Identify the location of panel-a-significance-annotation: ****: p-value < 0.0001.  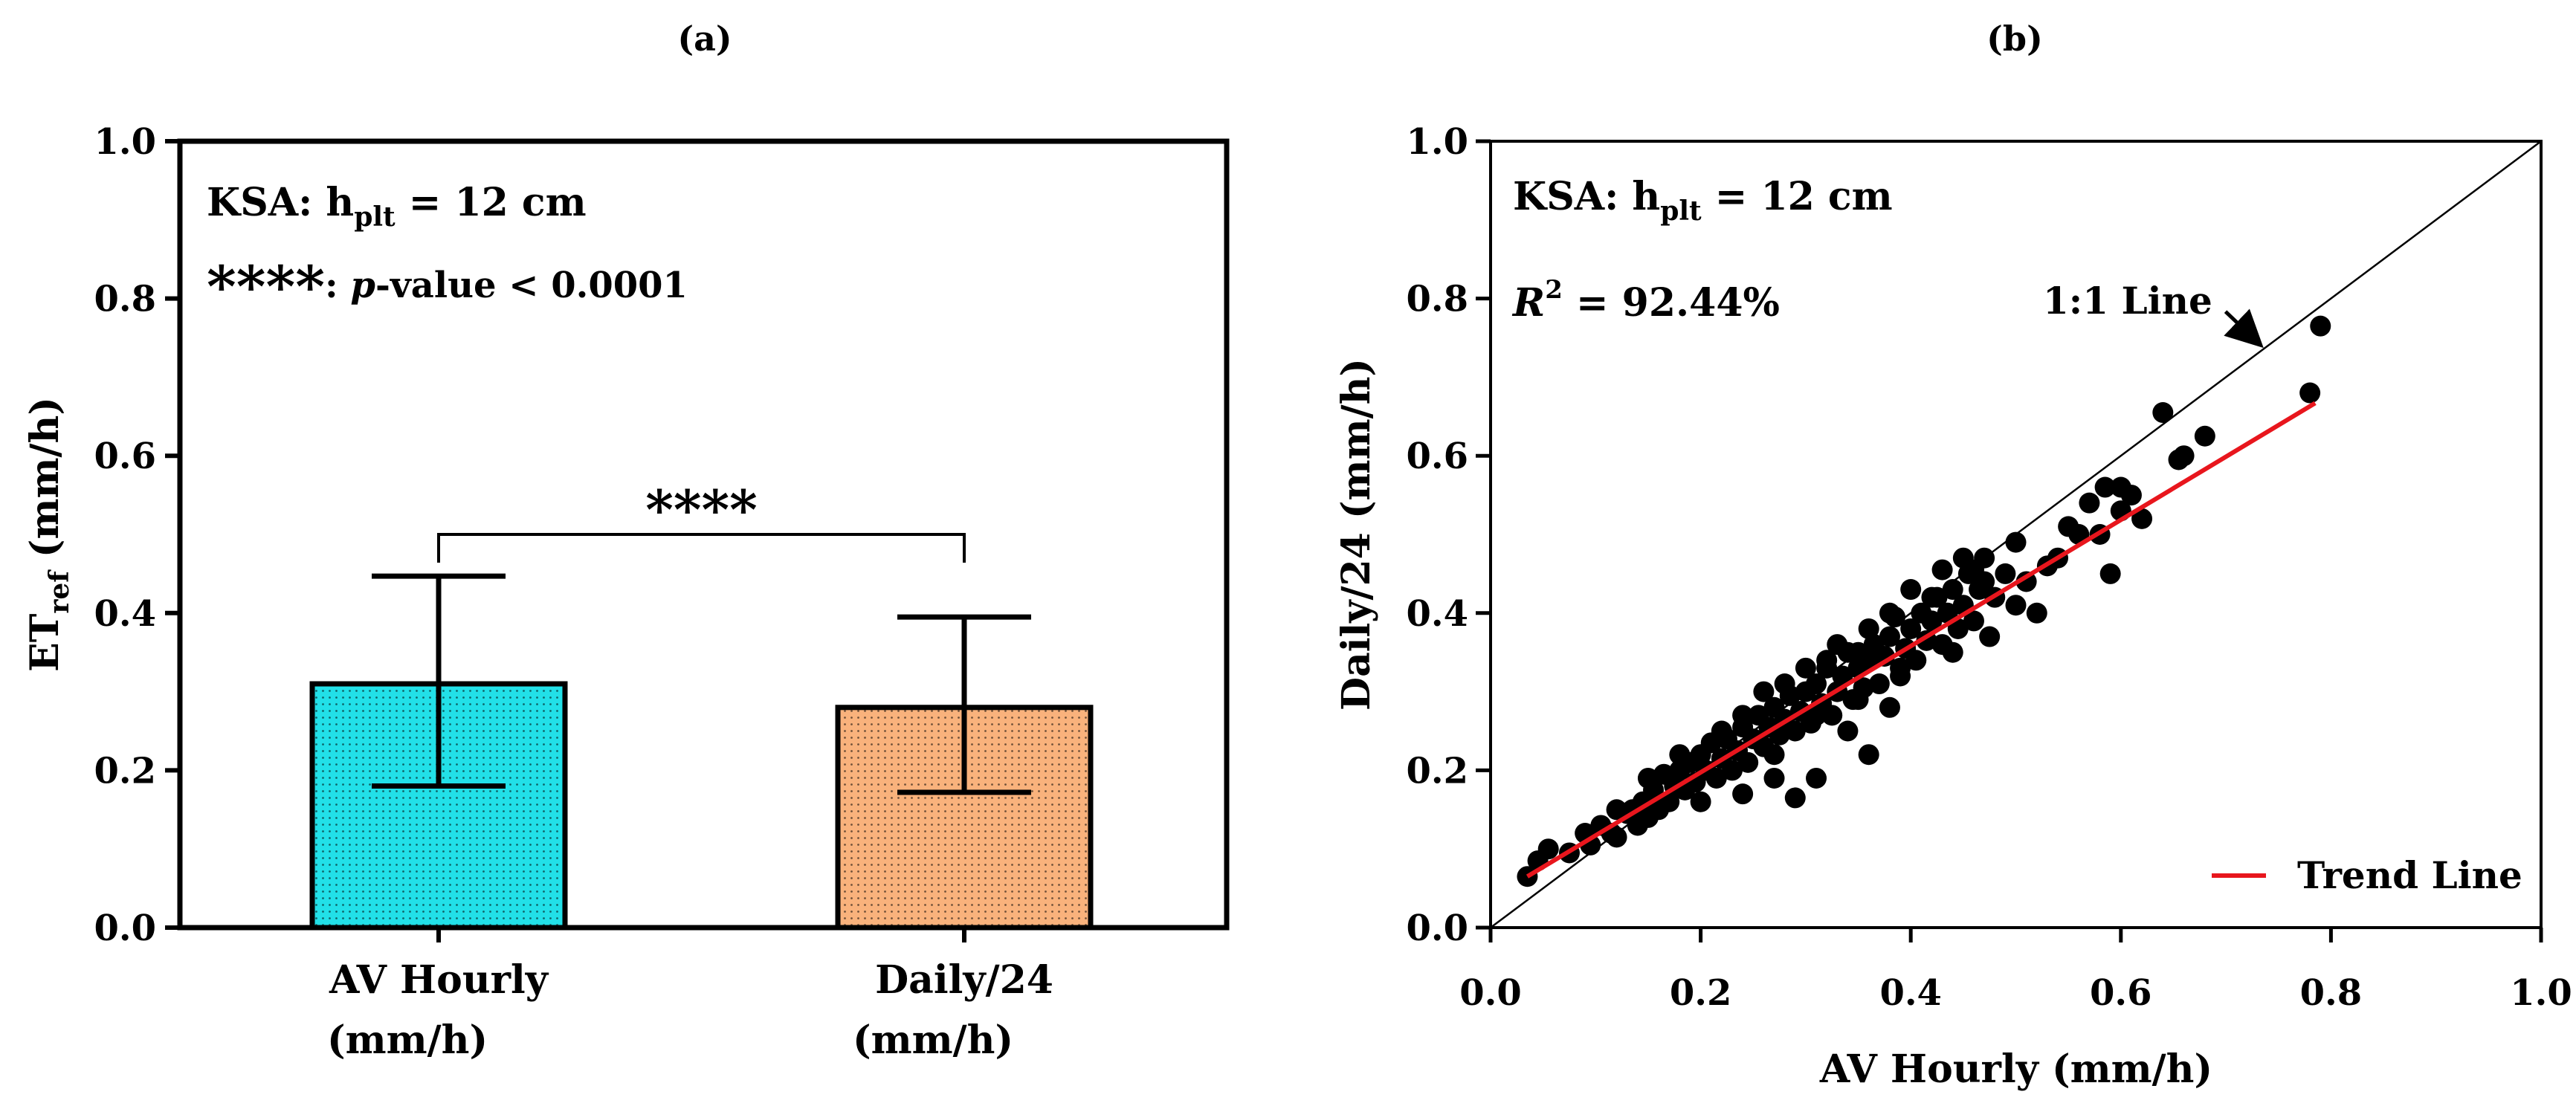
(447, 286).